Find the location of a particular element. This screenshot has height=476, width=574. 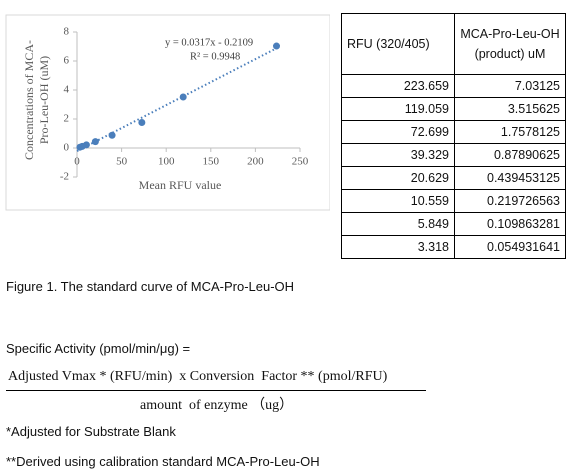

x-tick-label: 250 is located at coordinates (300, 162).